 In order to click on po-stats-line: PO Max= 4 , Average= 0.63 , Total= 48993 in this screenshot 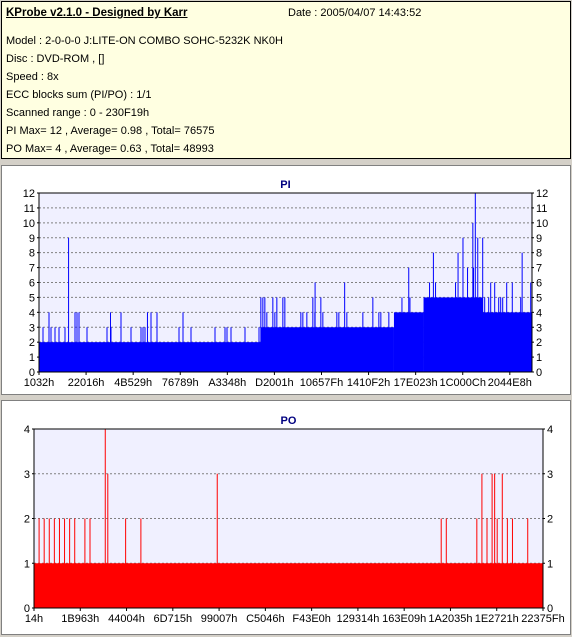, I will do `click(110, 149)`.